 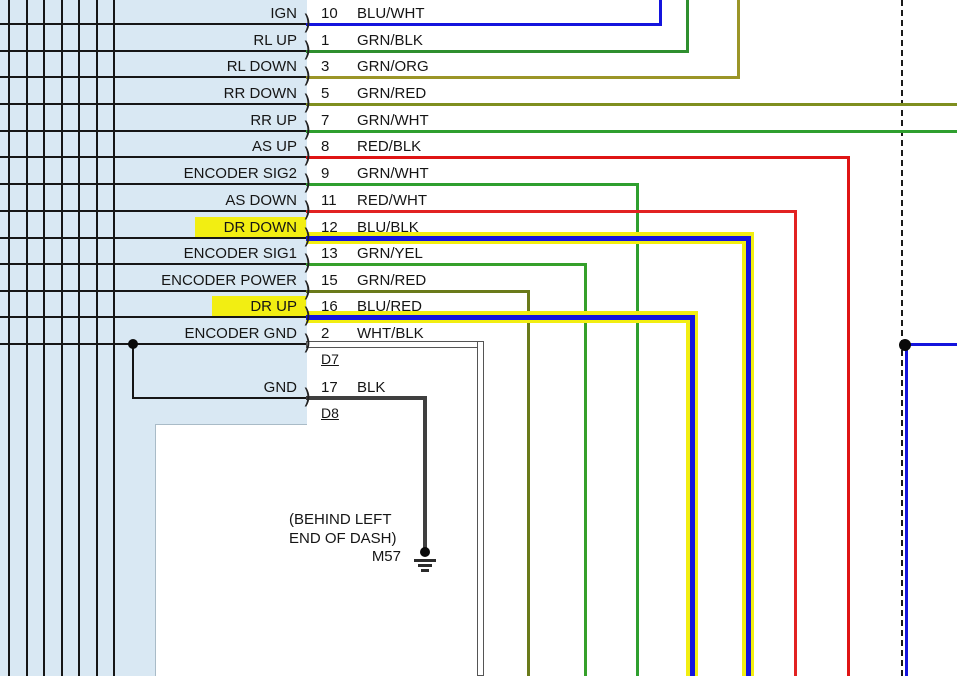 I want to click on wire-color-label: BLU/BLK, so click(x=388, y=227).